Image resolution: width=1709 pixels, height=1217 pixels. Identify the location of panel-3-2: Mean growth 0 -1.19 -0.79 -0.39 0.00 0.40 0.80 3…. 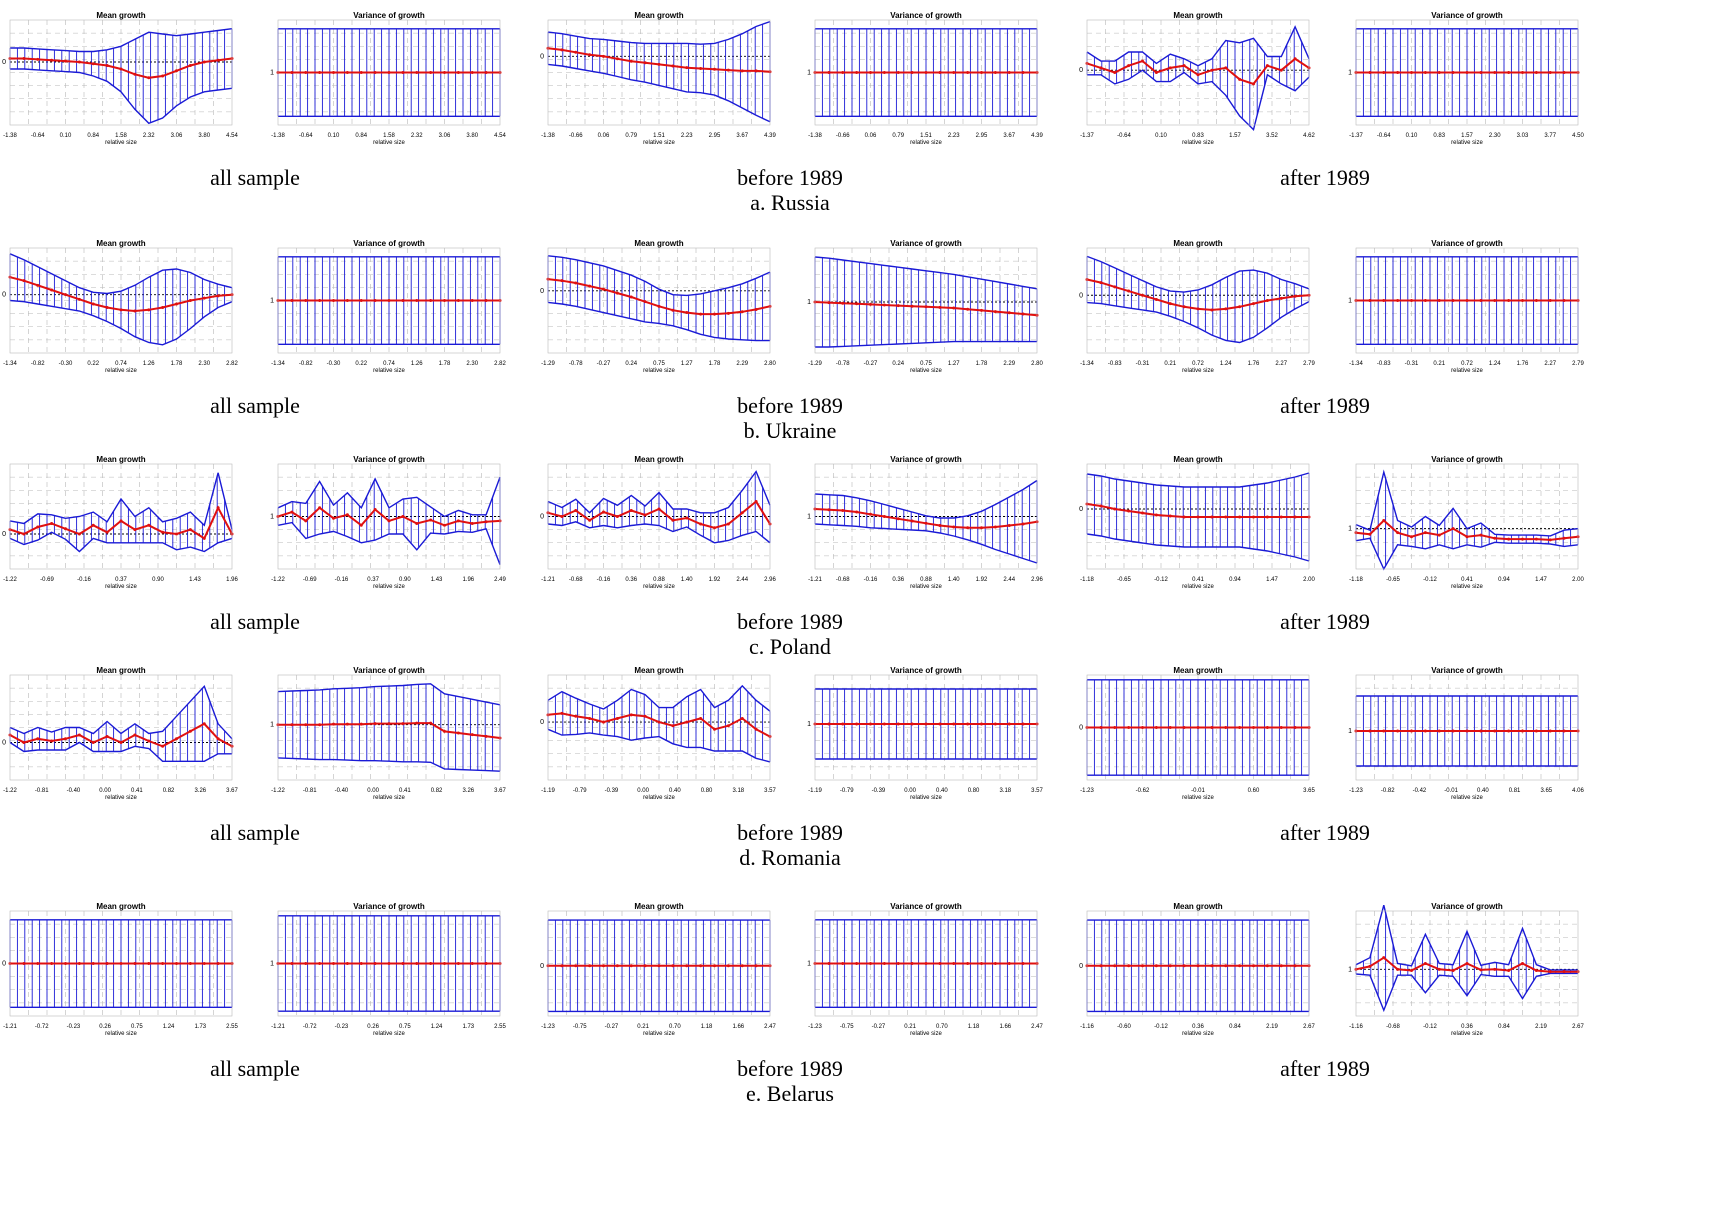
(658, 733).